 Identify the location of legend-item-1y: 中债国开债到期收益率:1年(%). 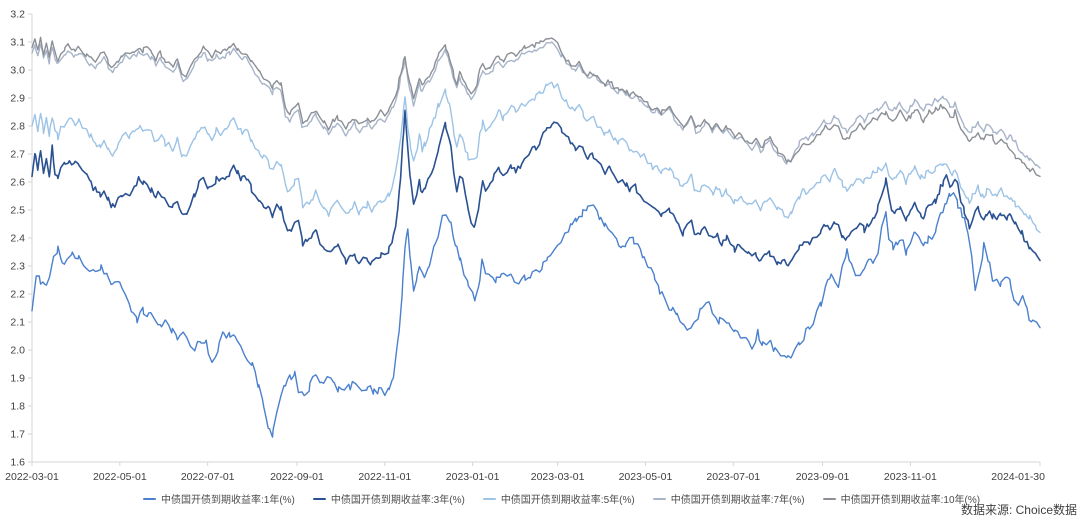
(219, 498).